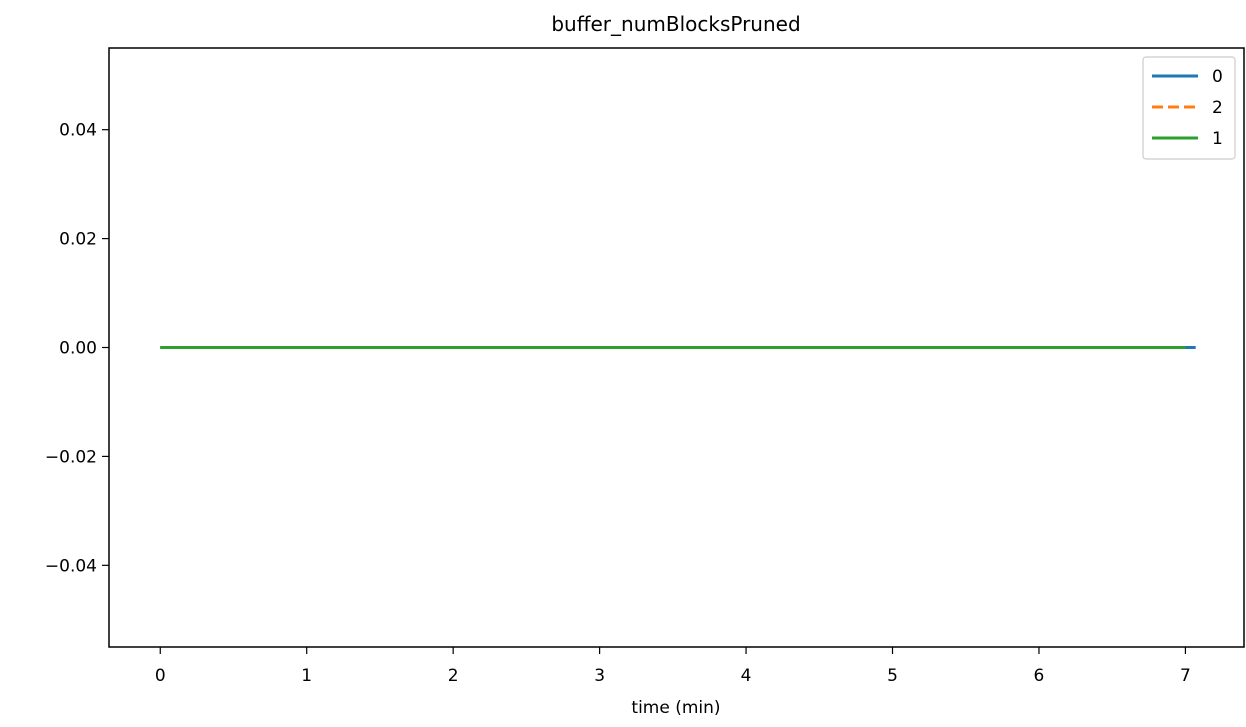 The image size is (1246, 727). I want to click on y-tick-label: −0.02, so click(71, 457).